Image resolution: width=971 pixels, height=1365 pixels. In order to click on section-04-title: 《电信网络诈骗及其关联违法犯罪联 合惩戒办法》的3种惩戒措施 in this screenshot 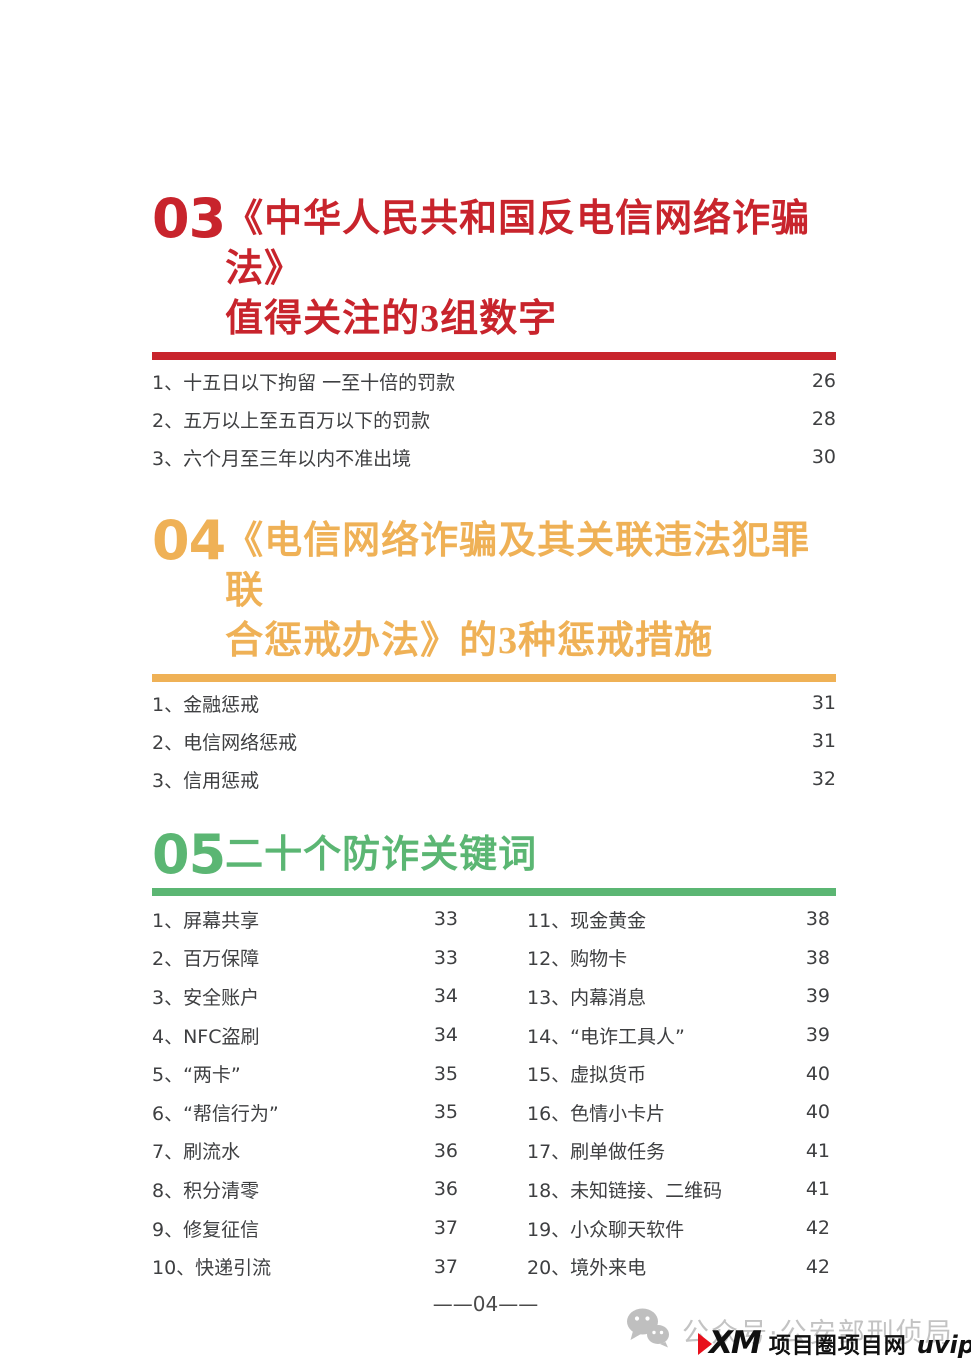, I will do `click(530, 591)`.